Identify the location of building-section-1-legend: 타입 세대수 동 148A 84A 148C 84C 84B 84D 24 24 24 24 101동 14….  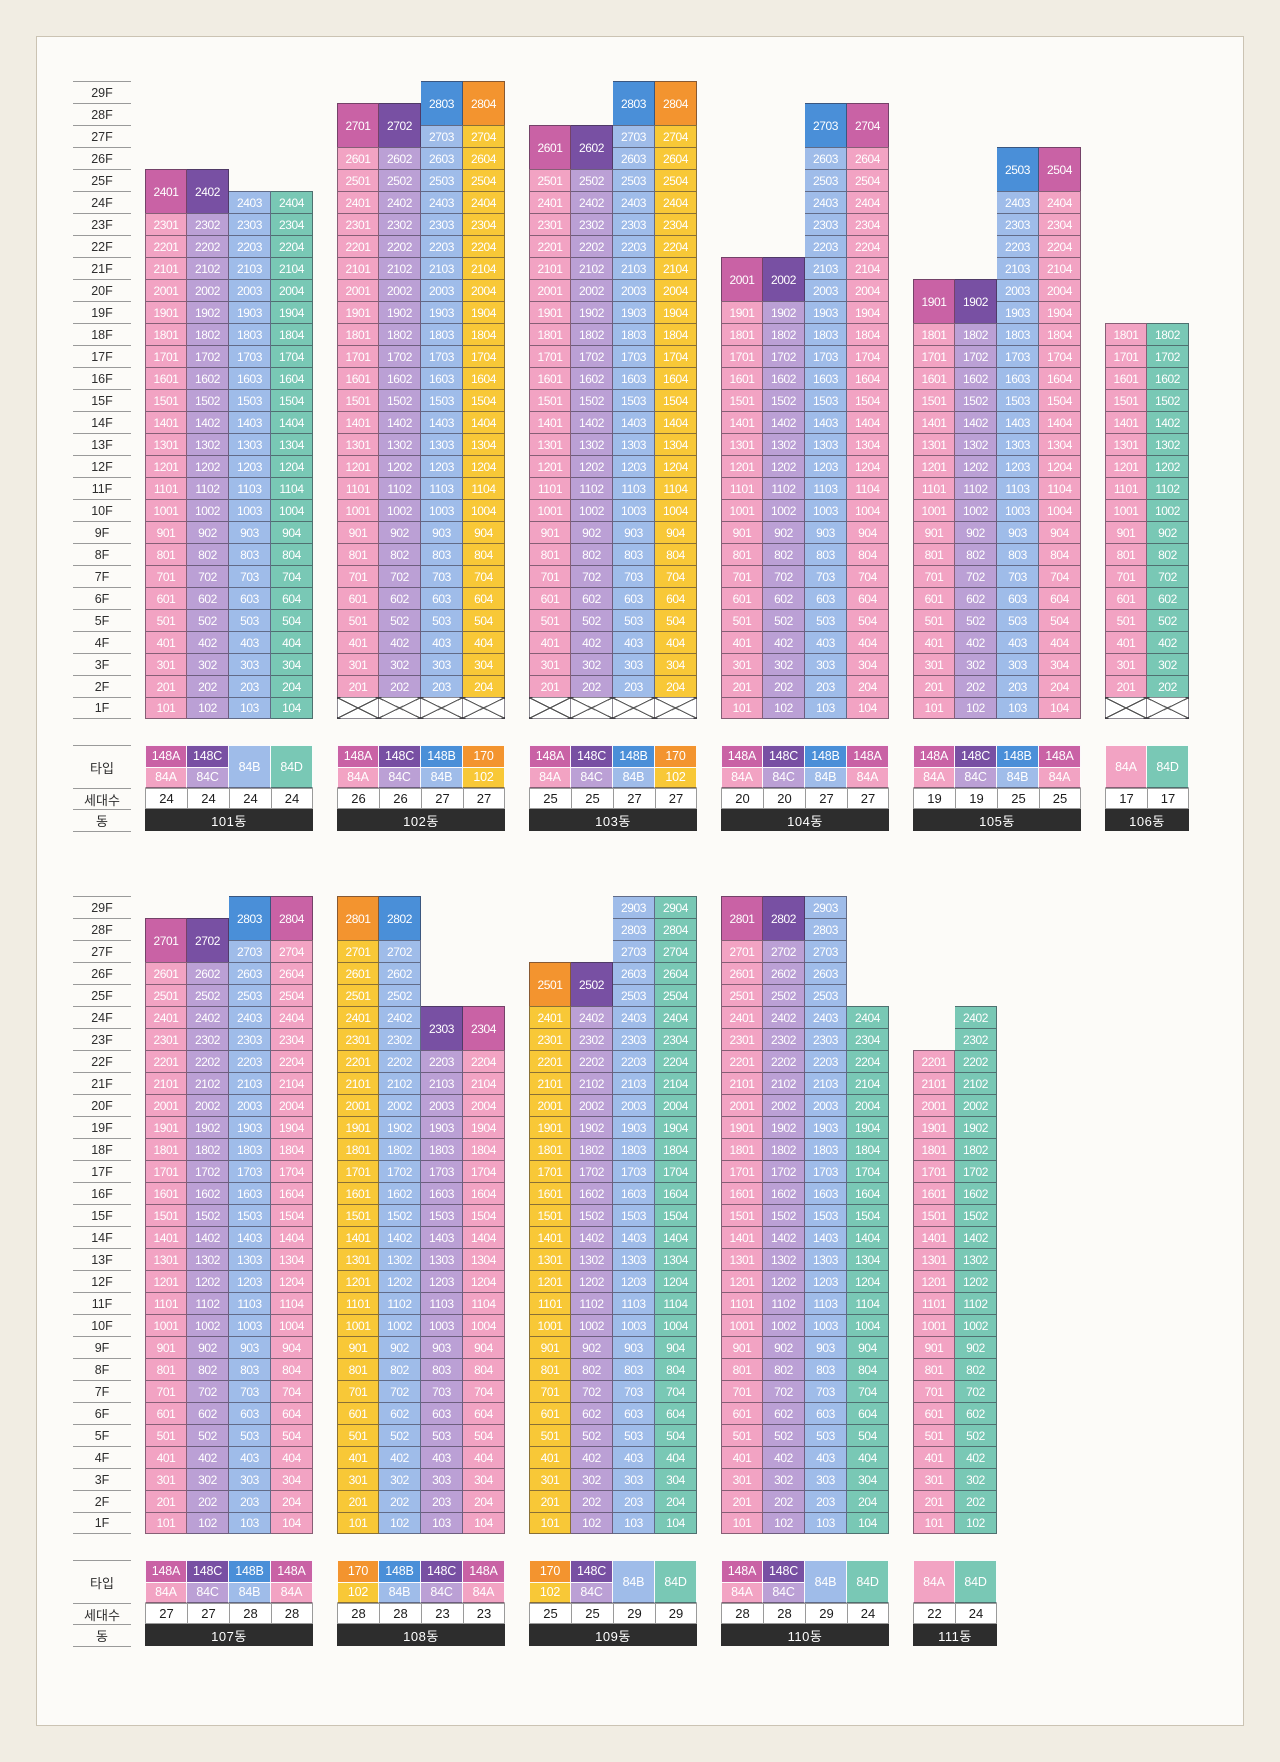
(658, 788).